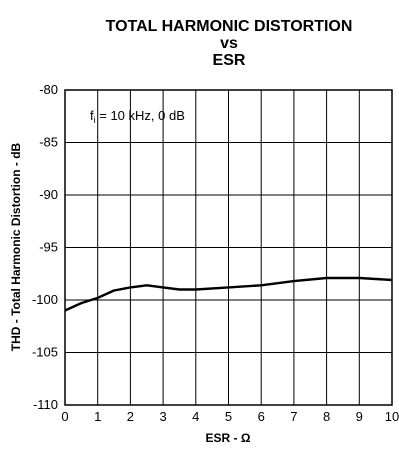 This screenshot has height=450, width=399. Describe the element at coordinates (95, 120) in the screenshot. I see `annotation-subscript: i` at that location.